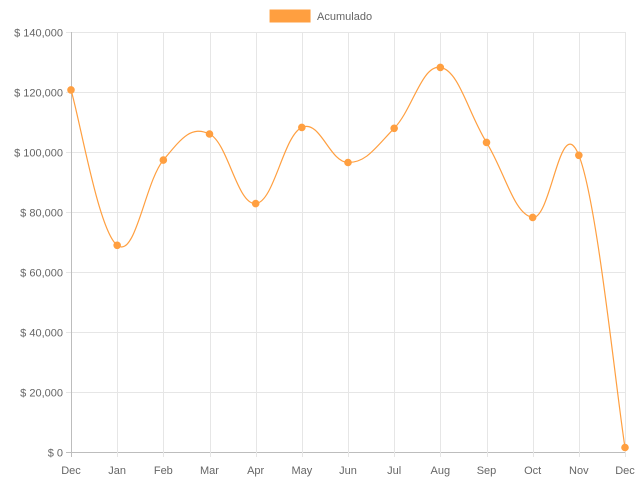 This screenshot has width=640, height=485. What do you see at coordinates (41, 274) in the screenshot?
I see `y-tick-label: $ 60,000` at bounding box center [41, 274].